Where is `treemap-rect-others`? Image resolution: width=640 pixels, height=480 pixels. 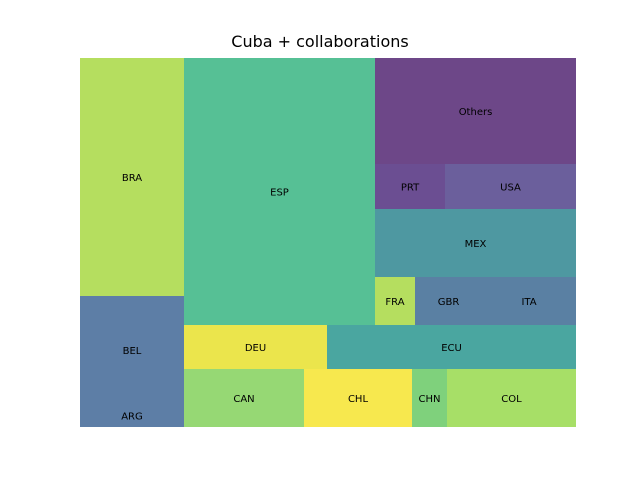 treemap-rect-others is located at coordinates (475, 111).